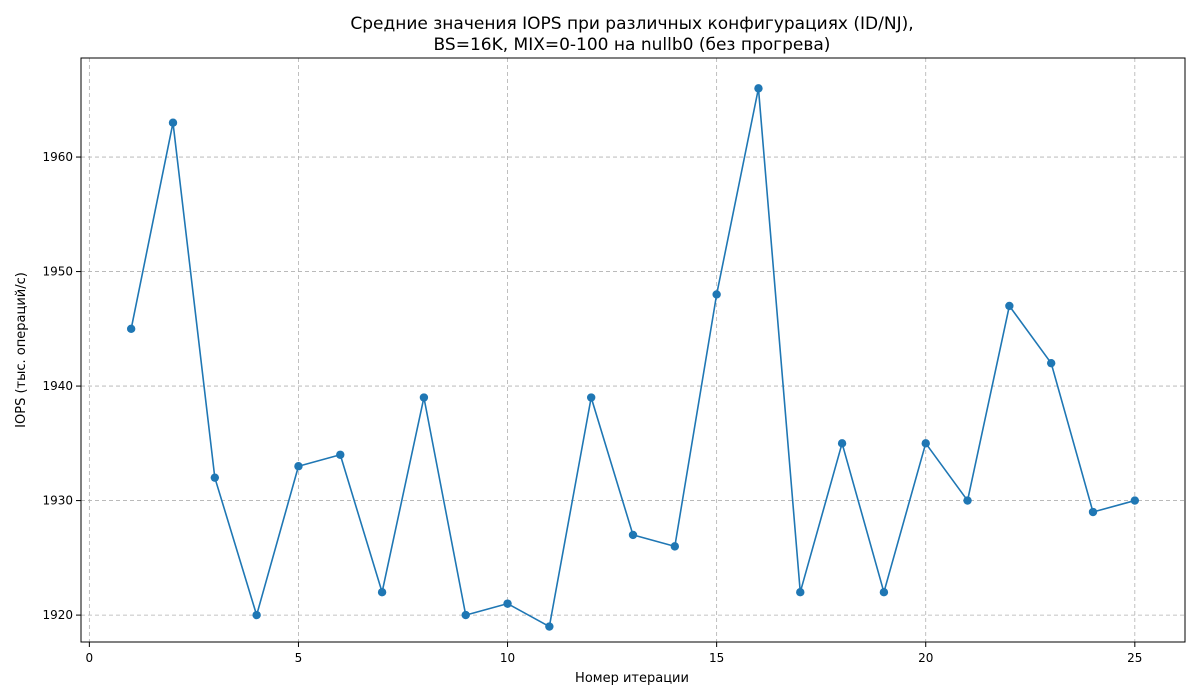 The height and width of the screenshot is (700, 1200). What do you see at coordinates (57, 501) in the screenshot?
I see `y-tick-label: 1930` at bounding box center [57, 501].